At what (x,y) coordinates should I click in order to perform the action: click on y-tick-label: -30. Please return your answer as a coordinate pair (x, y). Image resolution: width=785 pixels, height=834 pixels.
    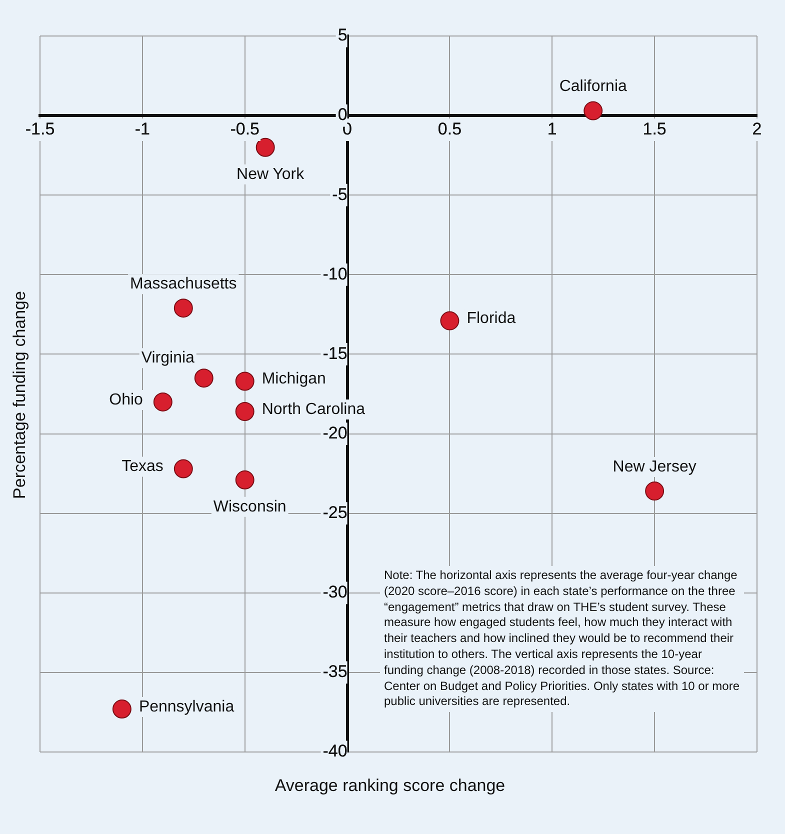
    Looking at the image, I should click on (335, 592).